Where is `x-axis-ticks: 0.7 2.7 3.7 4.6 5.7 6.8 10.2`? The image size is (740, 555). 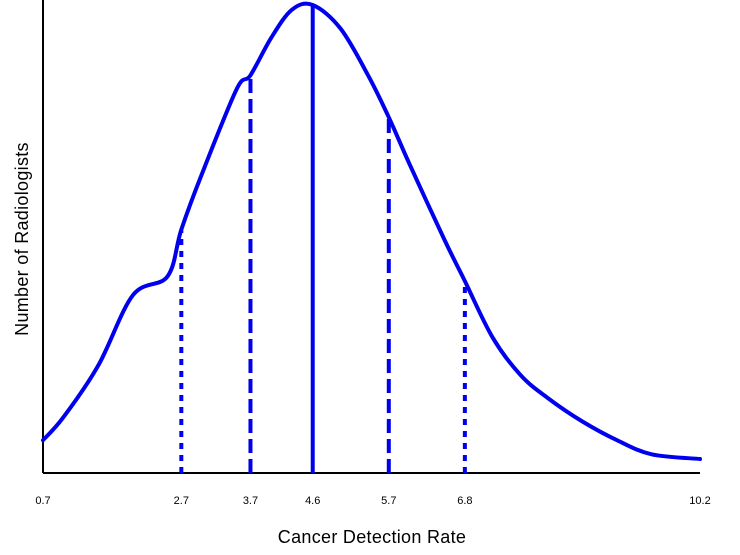
x-axis-ticks: 0.7 2.7 3.7 4.6 5.7 6.8 10.2 is located at coordinates (372, 501).